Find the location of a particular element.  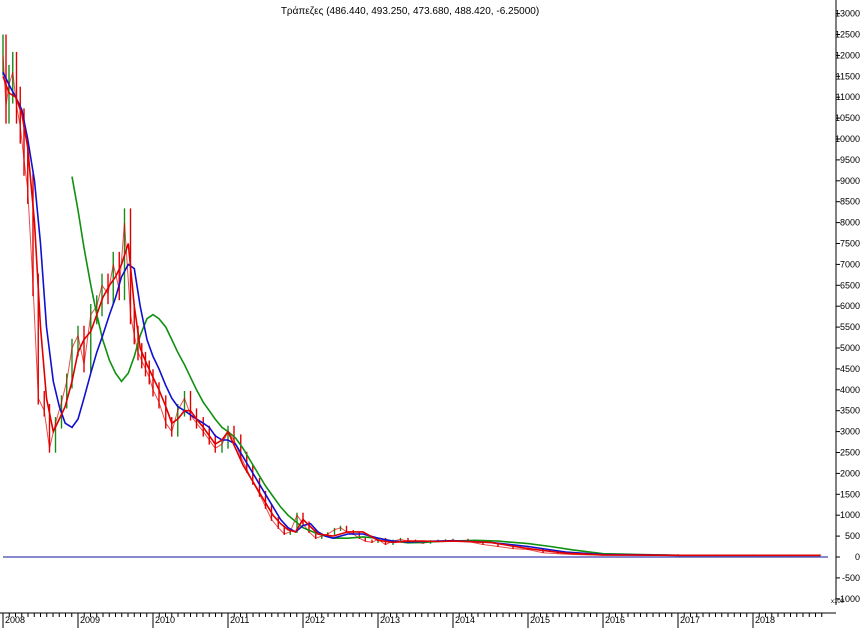

y-tick-label: 500 is located at coordinates (852, 536).